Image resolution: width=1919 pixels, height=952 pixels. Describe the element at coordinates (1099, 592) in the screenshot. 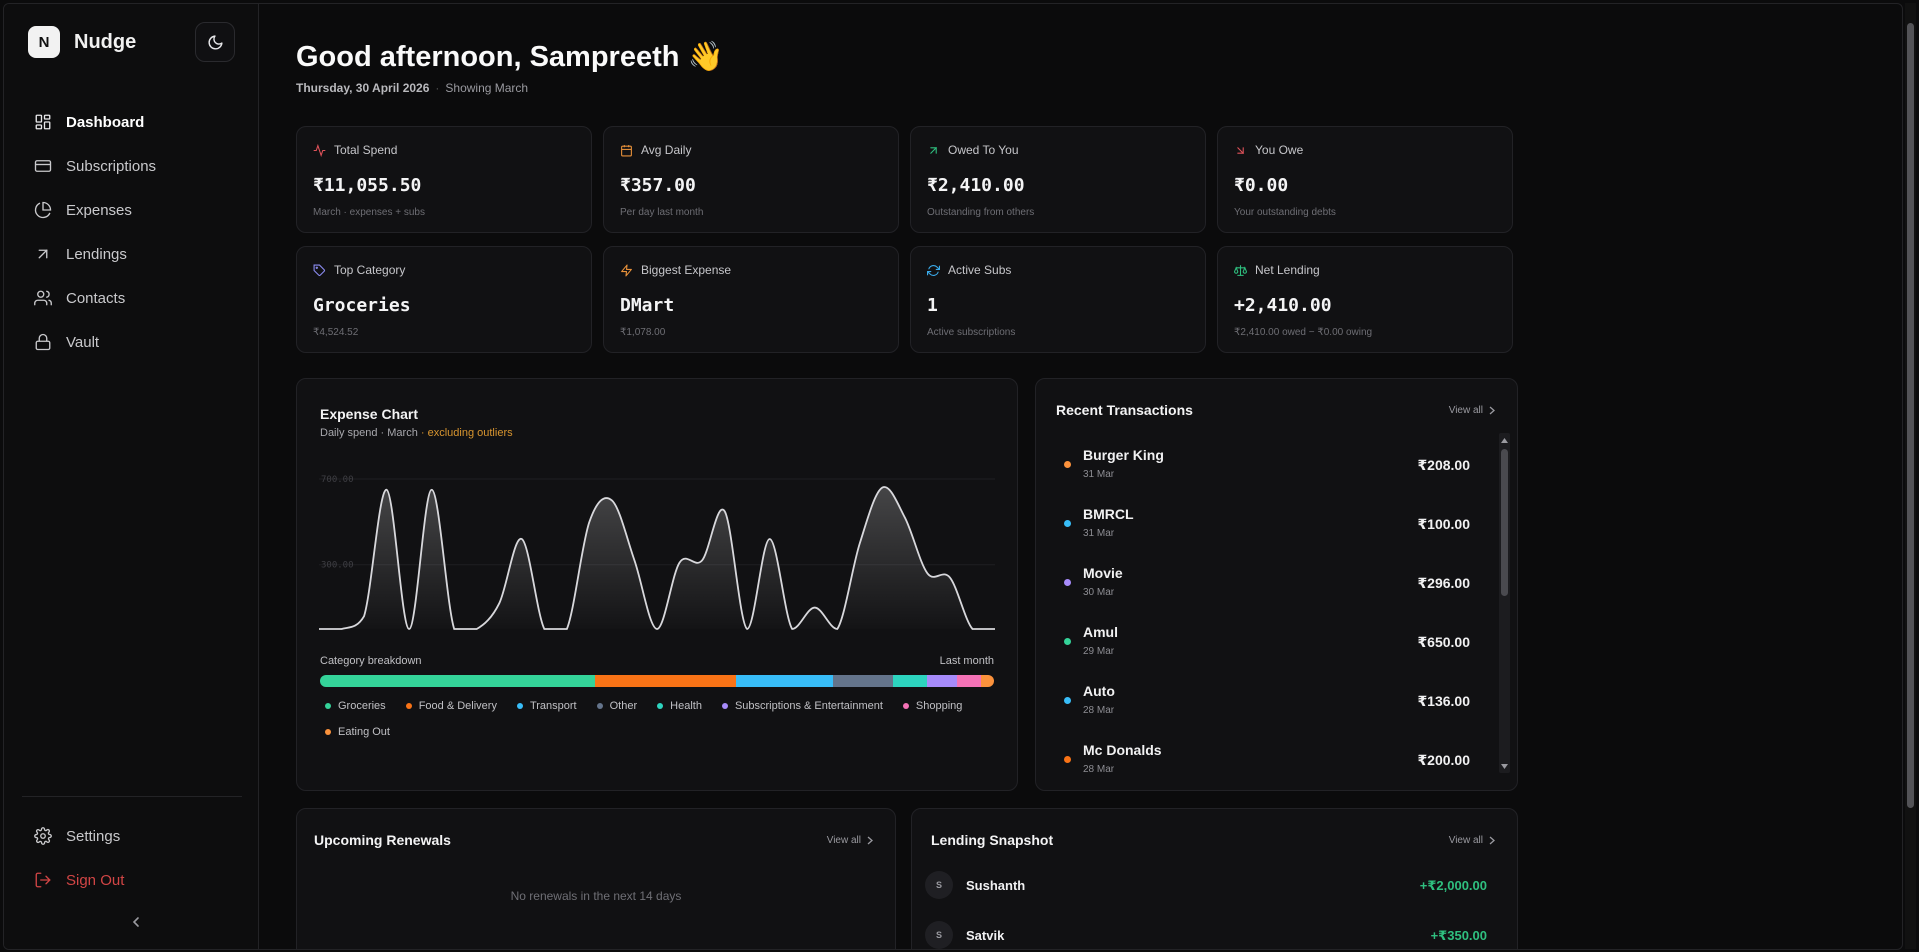

I see `transaction-date: 30 Mar` at that location.